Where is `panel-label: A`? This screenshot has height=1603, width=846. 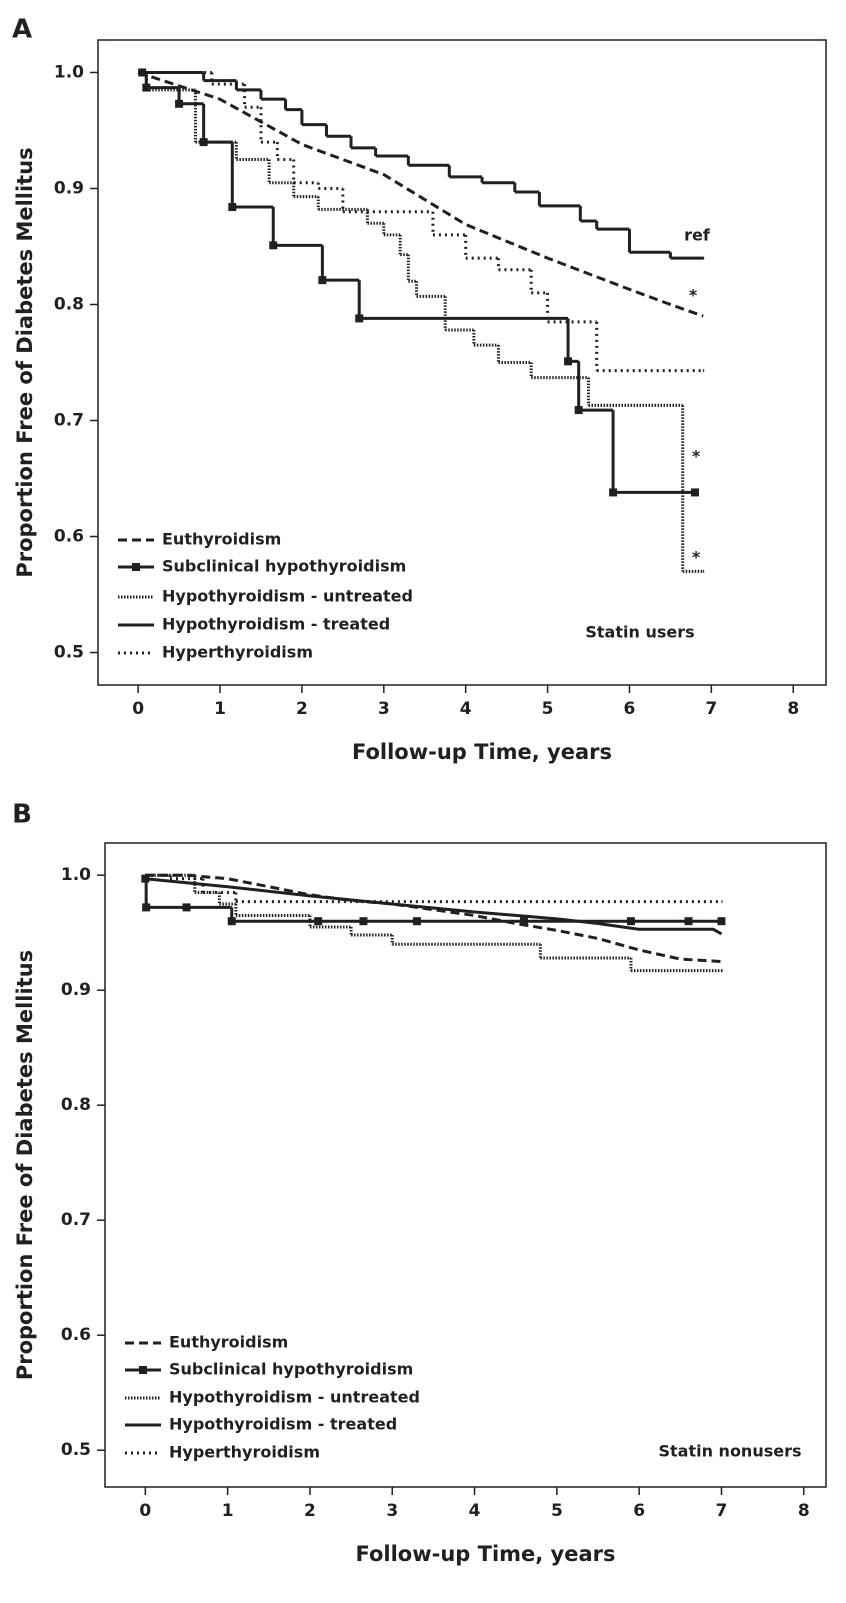 panel-label: A is located at coordinates (22, 30).